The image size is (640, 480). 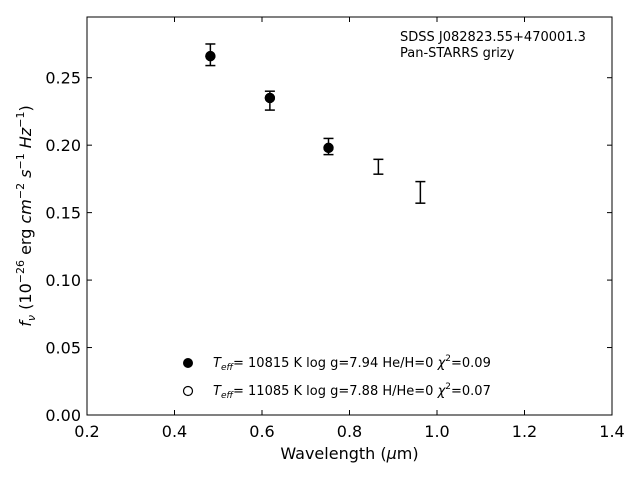 I want to click on legend-marker-filled, so click(x=188, y=363).